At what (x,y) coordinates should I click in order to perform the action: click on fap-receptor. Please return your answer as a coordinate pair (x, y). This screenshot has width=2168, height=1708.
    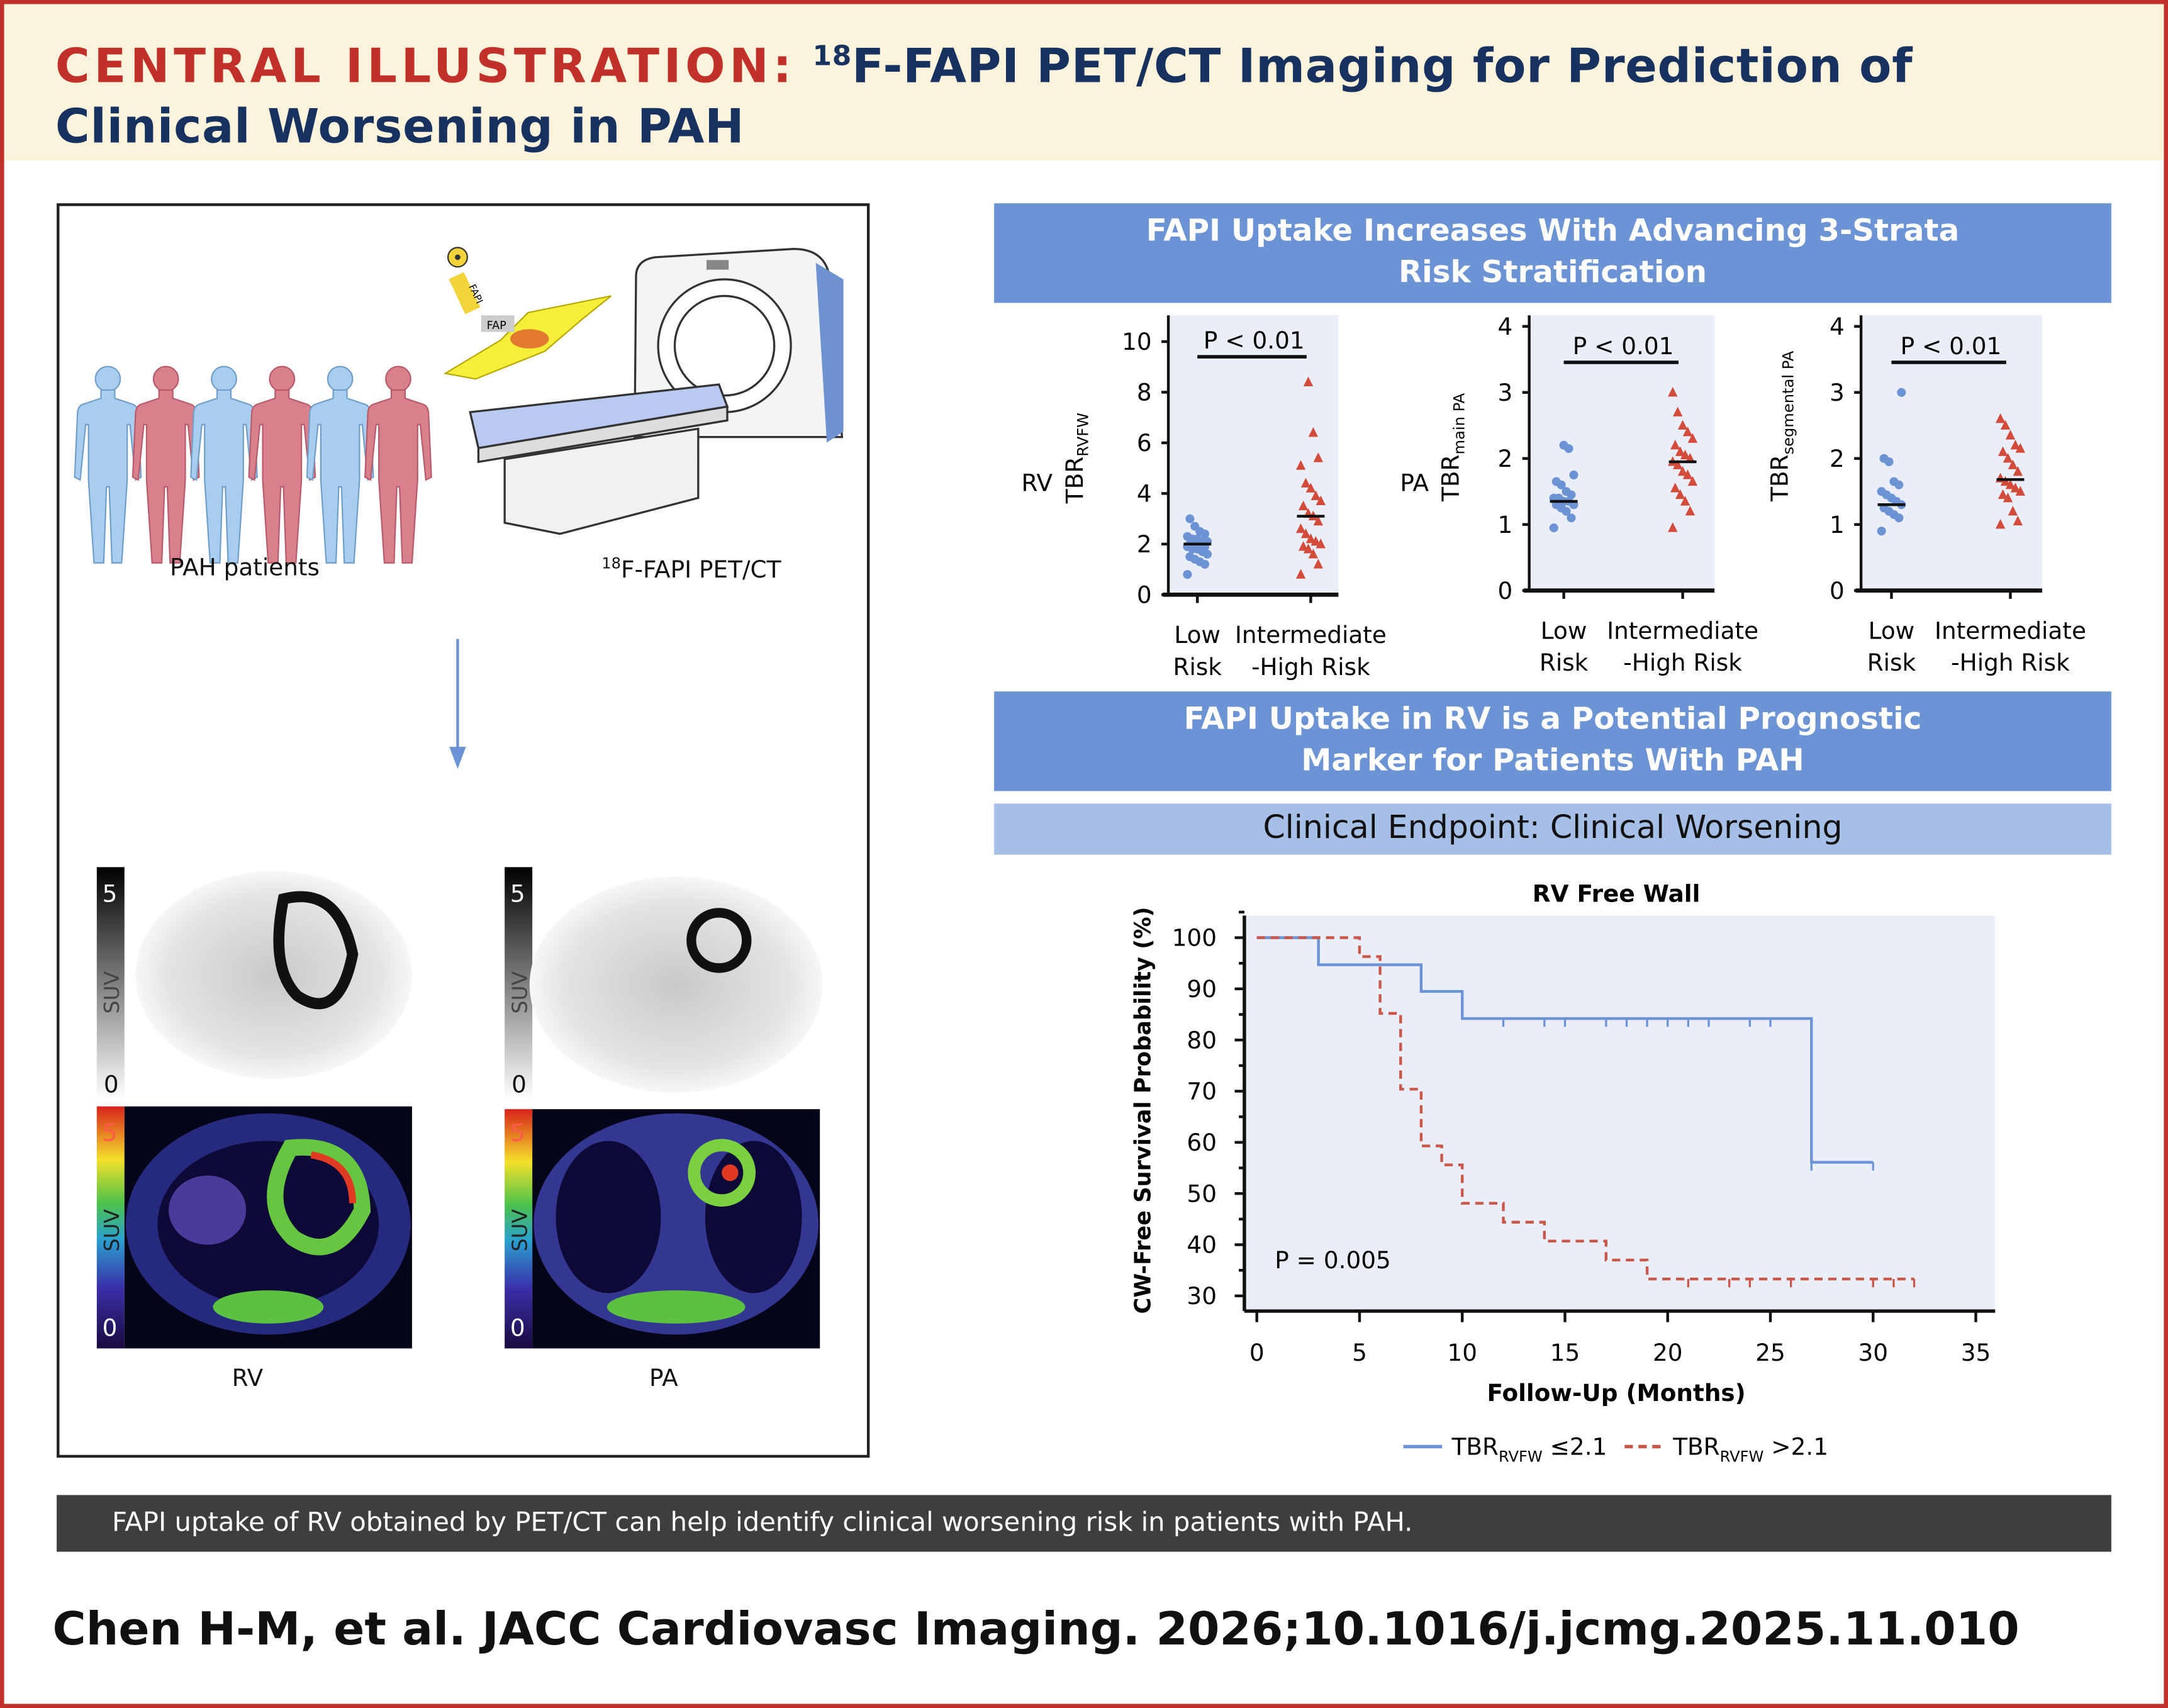
    Looking at the image, I should click on (498, 323).